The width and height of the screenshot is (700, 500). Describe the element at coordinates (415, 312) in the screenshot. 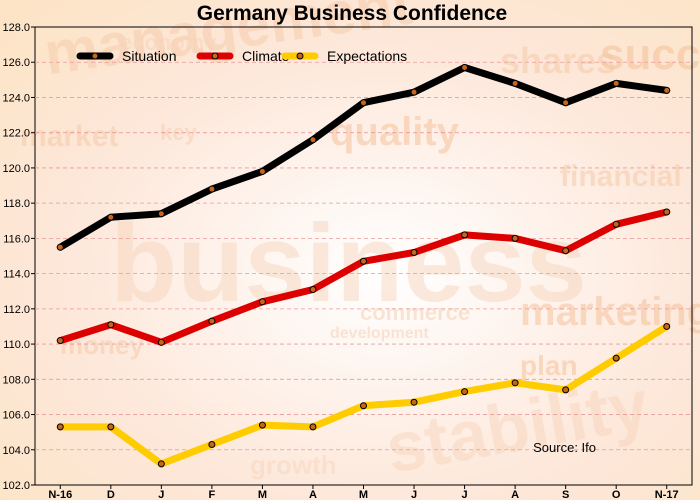

I see `background-word: commerce` at that location.